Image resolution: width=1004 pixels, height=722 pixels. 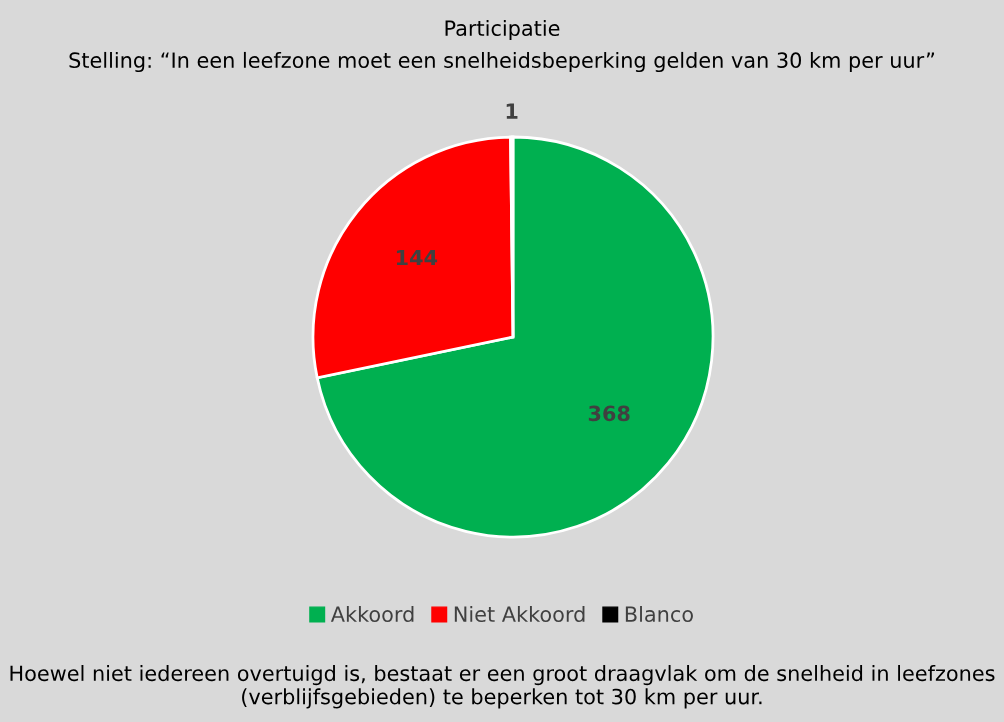 What do you see at coordinates (659, 614) in the screenshot?
I see `legend-label: Blanco` at bounding box center [659, 614].